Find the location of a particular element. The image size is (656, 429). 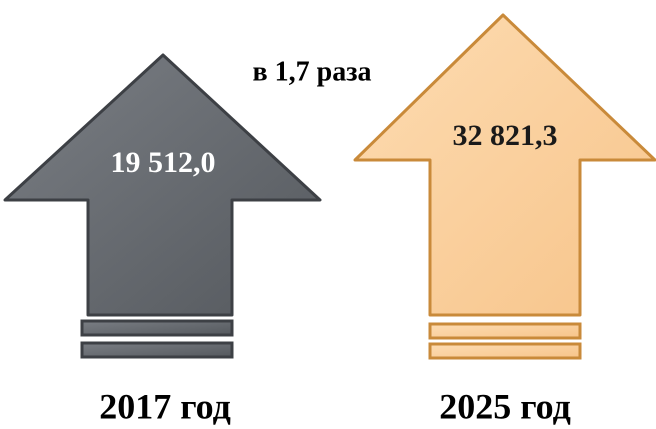

left-year: 2017 год is located at coordinates (165, 406).